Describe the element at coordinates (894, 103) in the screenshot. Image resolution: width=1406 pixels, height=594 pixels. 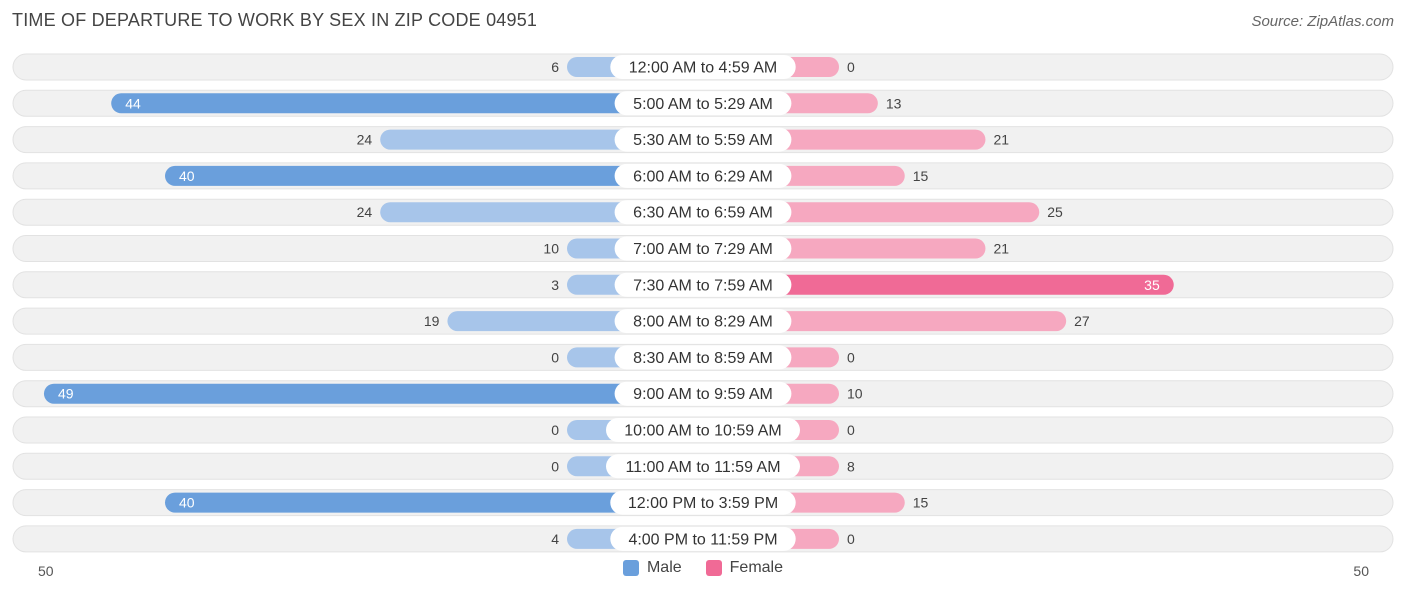
I see `female-value-label: 13` at that location.